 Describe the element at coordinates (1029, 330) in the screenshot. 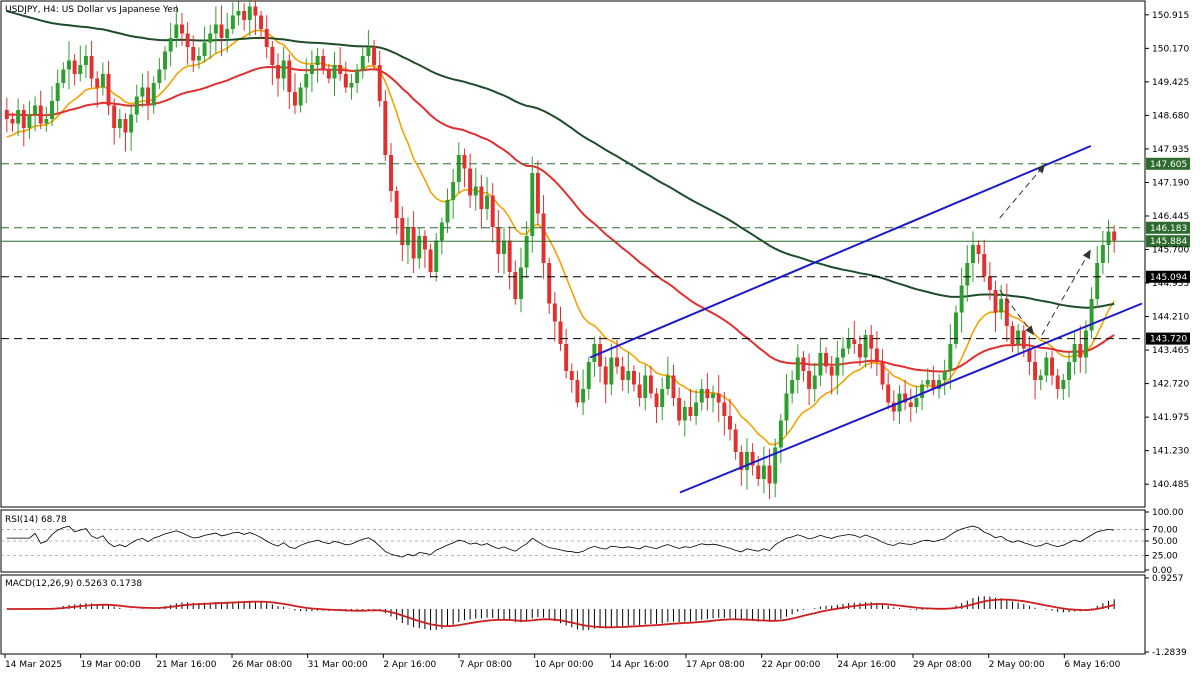

I see `arrow-head` at that location.